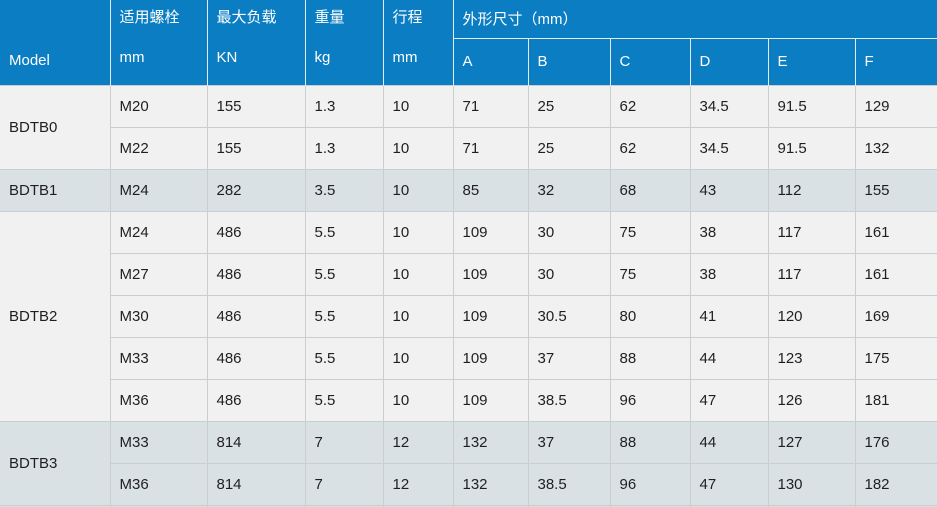 This screenshot has width=937, height=507. Describe the element at coordinates (812, 231) in the screenshot. I see `cell: 117` at that location.